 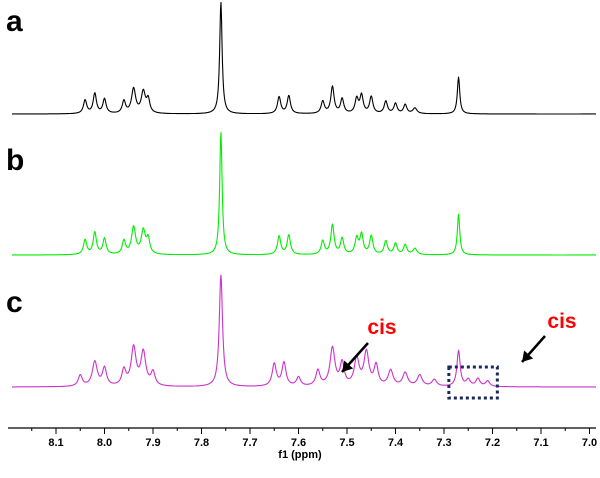 What do you see at coordinates (459, 355) in the screenshot?
I see `annotation-layer: cis cis` at bounding box center [459, 355].